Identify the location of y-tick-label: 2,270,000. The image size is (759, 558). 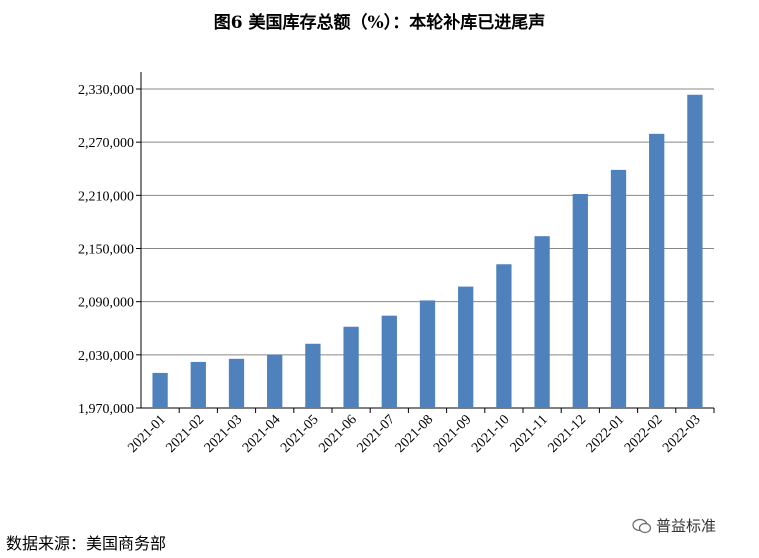
(106, 143).